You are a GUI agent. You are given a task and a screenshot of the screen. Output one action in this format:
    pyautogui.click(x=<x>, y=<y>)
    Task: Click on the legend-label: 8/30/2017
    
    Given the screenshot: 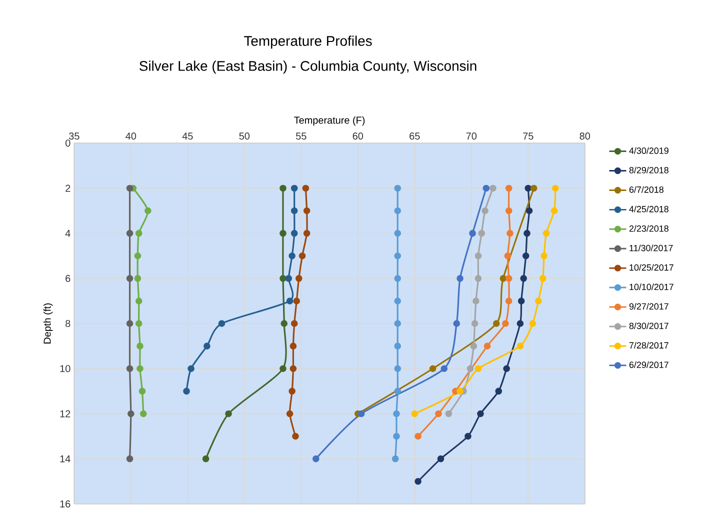 What is the action you would take?
    pyautogui.click(x=648, y=326)
    